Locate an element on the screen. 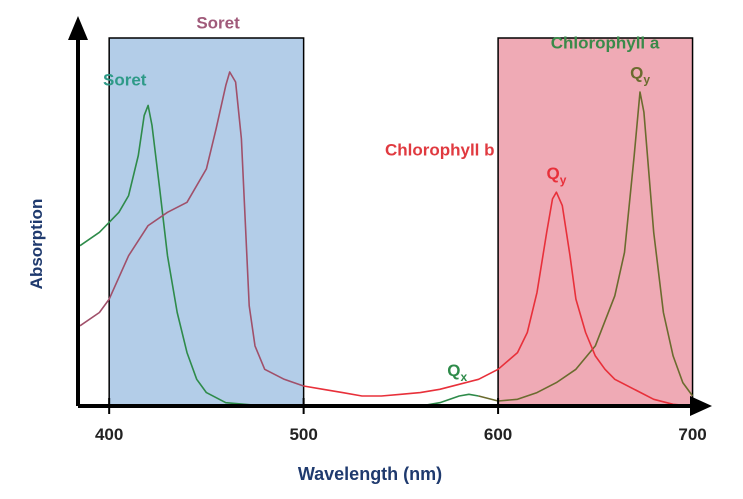 Image resolution: width=743 pixels, height=499 pixels. x-tick-label-2: 600 is located at coordinates (498, 434).